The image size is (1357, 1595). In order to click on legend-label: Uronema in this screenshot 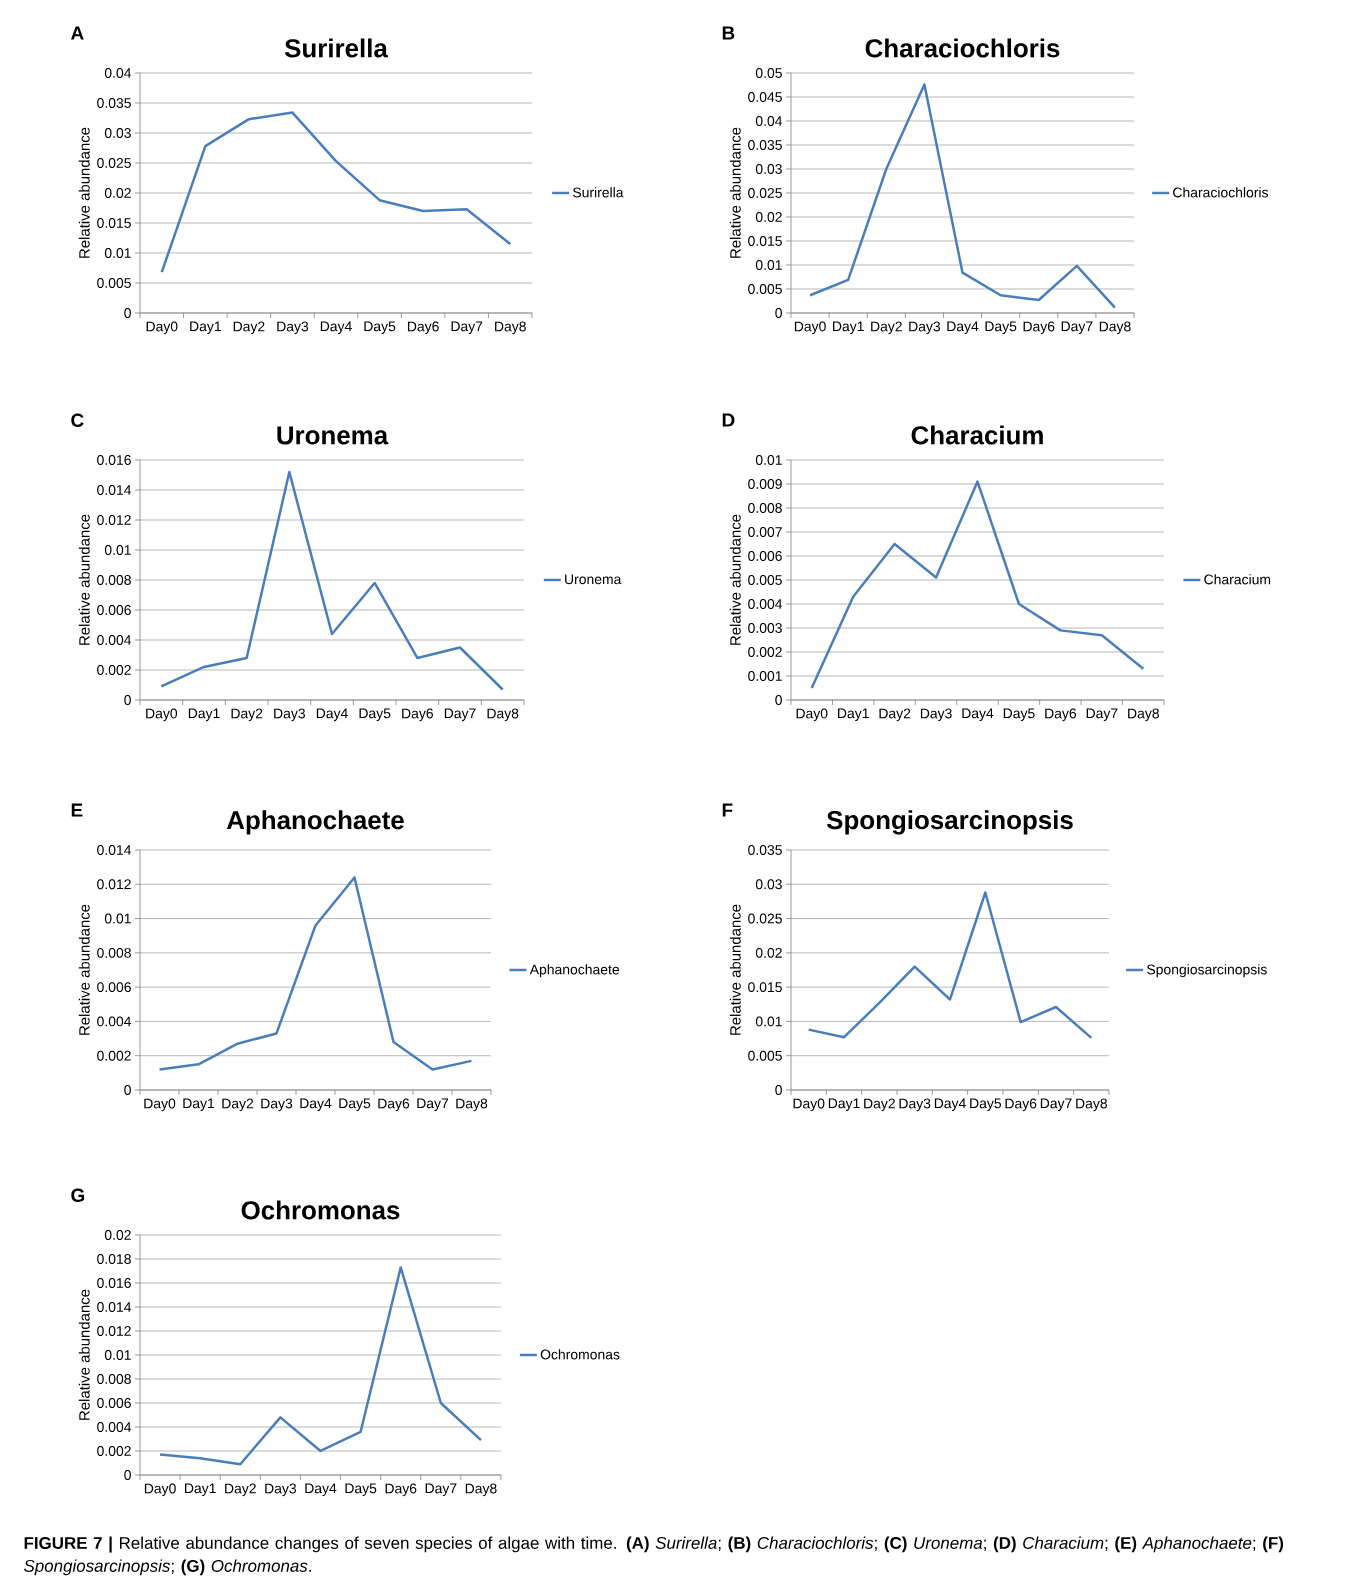, I will do `click(593, 579)`.